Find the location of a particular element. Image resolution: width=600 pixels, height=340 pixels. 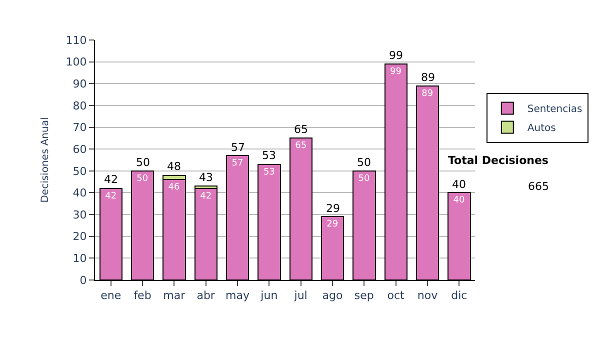

total-label: 65 is located at coordinates (301, 129).